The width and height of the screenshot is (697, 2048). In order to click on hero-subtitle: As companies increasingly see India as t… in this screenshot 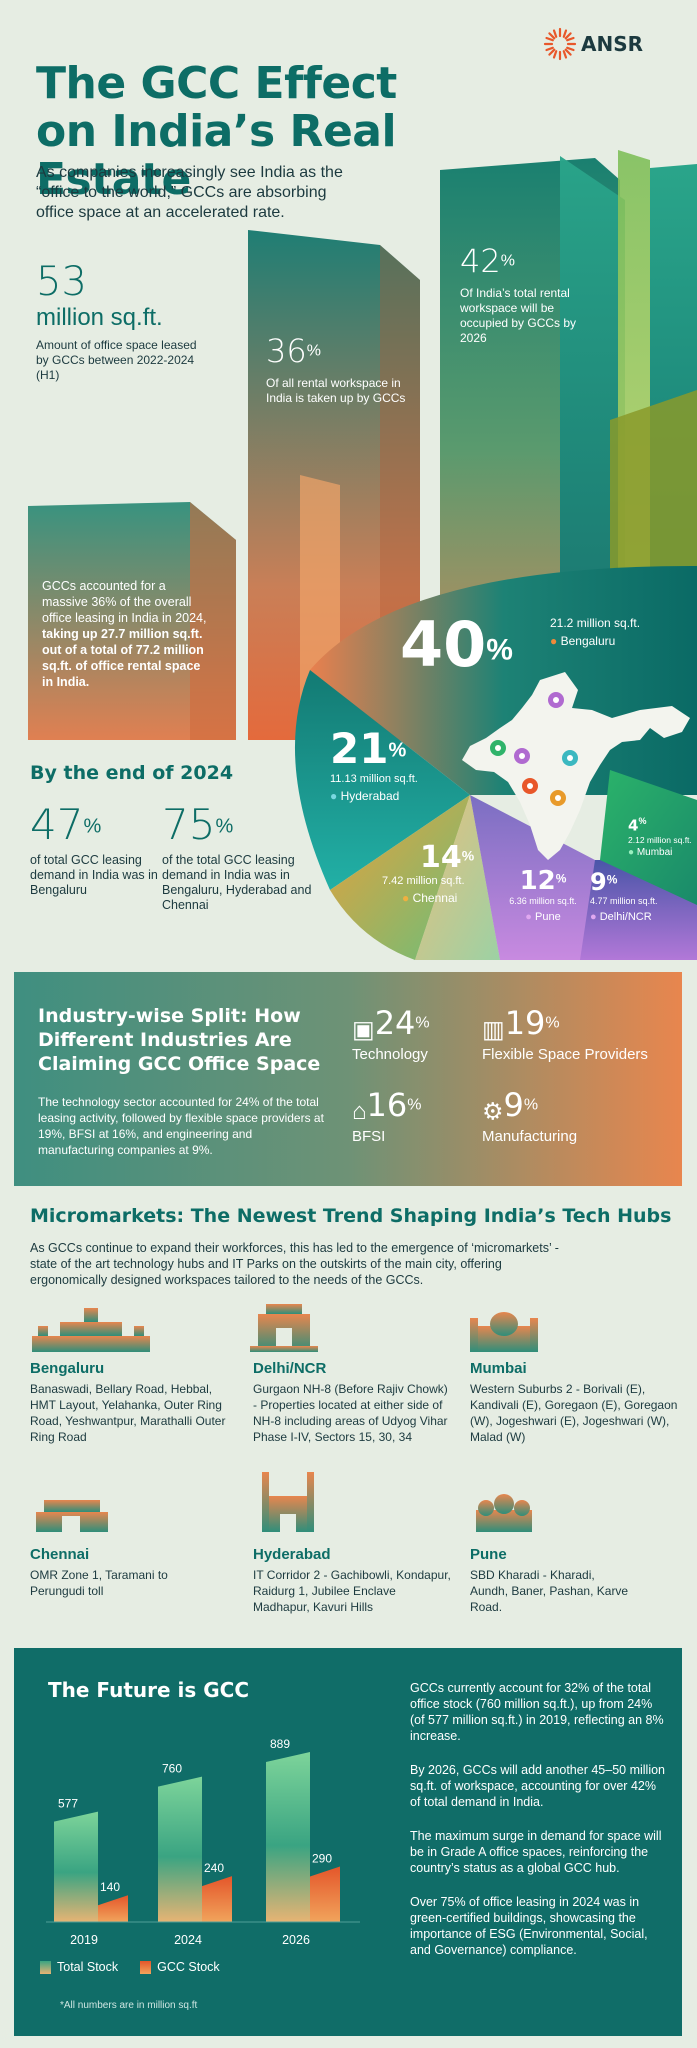, I will do `click(189, 192)`.